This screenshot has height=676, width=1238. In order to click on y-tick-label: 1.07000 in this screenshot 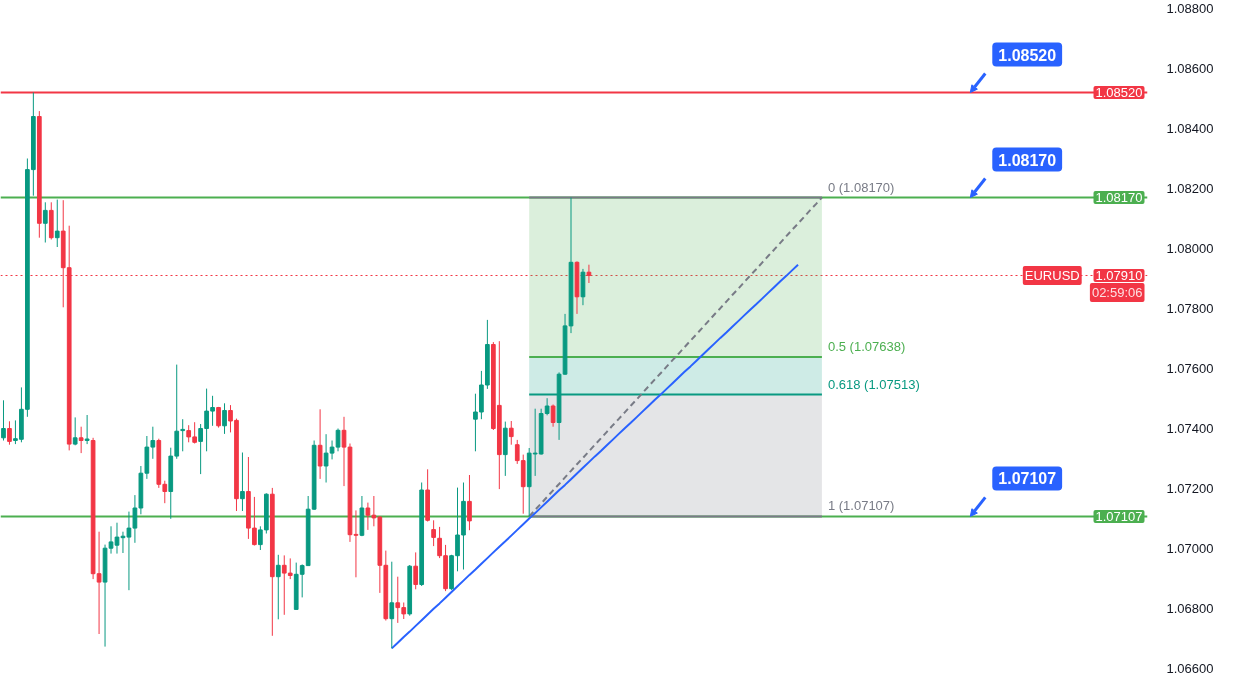, I will do `click(1190, 548)`.